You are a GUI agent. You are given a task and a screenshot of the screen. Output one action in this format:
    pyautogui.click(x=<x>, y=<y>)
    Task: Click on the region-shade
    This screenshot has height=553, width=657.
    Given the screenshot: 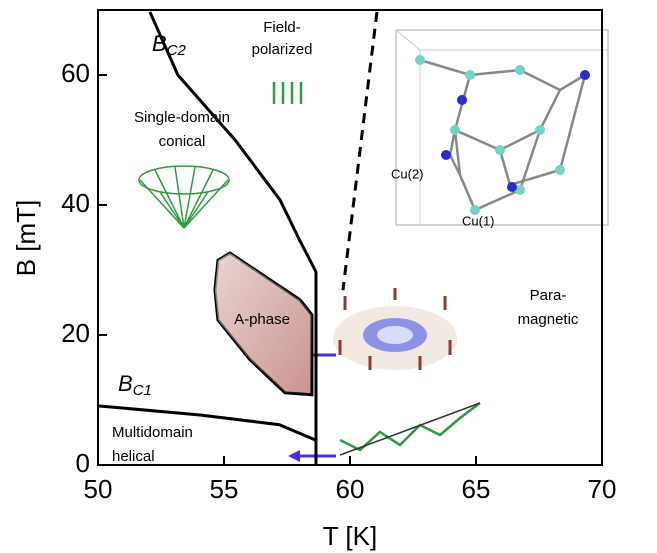 What is the action you would take?
    pyautogui.click(x=263, y=324)
    